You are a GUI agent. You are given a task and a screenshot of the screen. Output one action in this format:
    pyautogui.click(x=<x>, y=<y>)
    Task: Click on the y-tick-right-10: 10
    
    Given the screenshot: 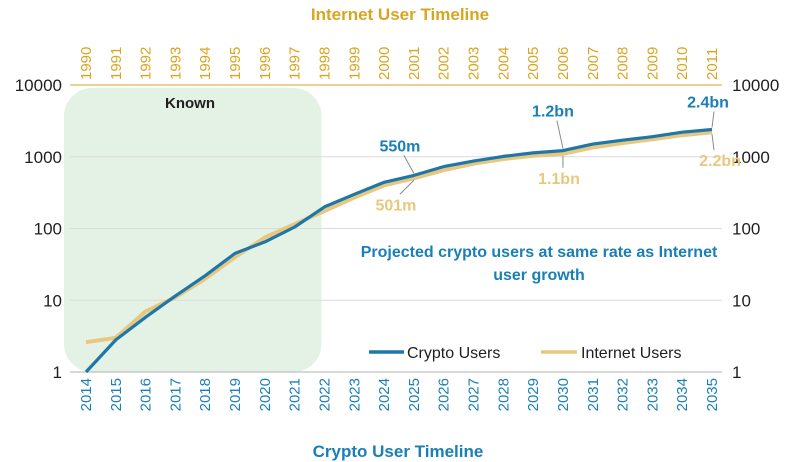 What is the action you would take?
    pyautogui.click(x=741, y=300)
    